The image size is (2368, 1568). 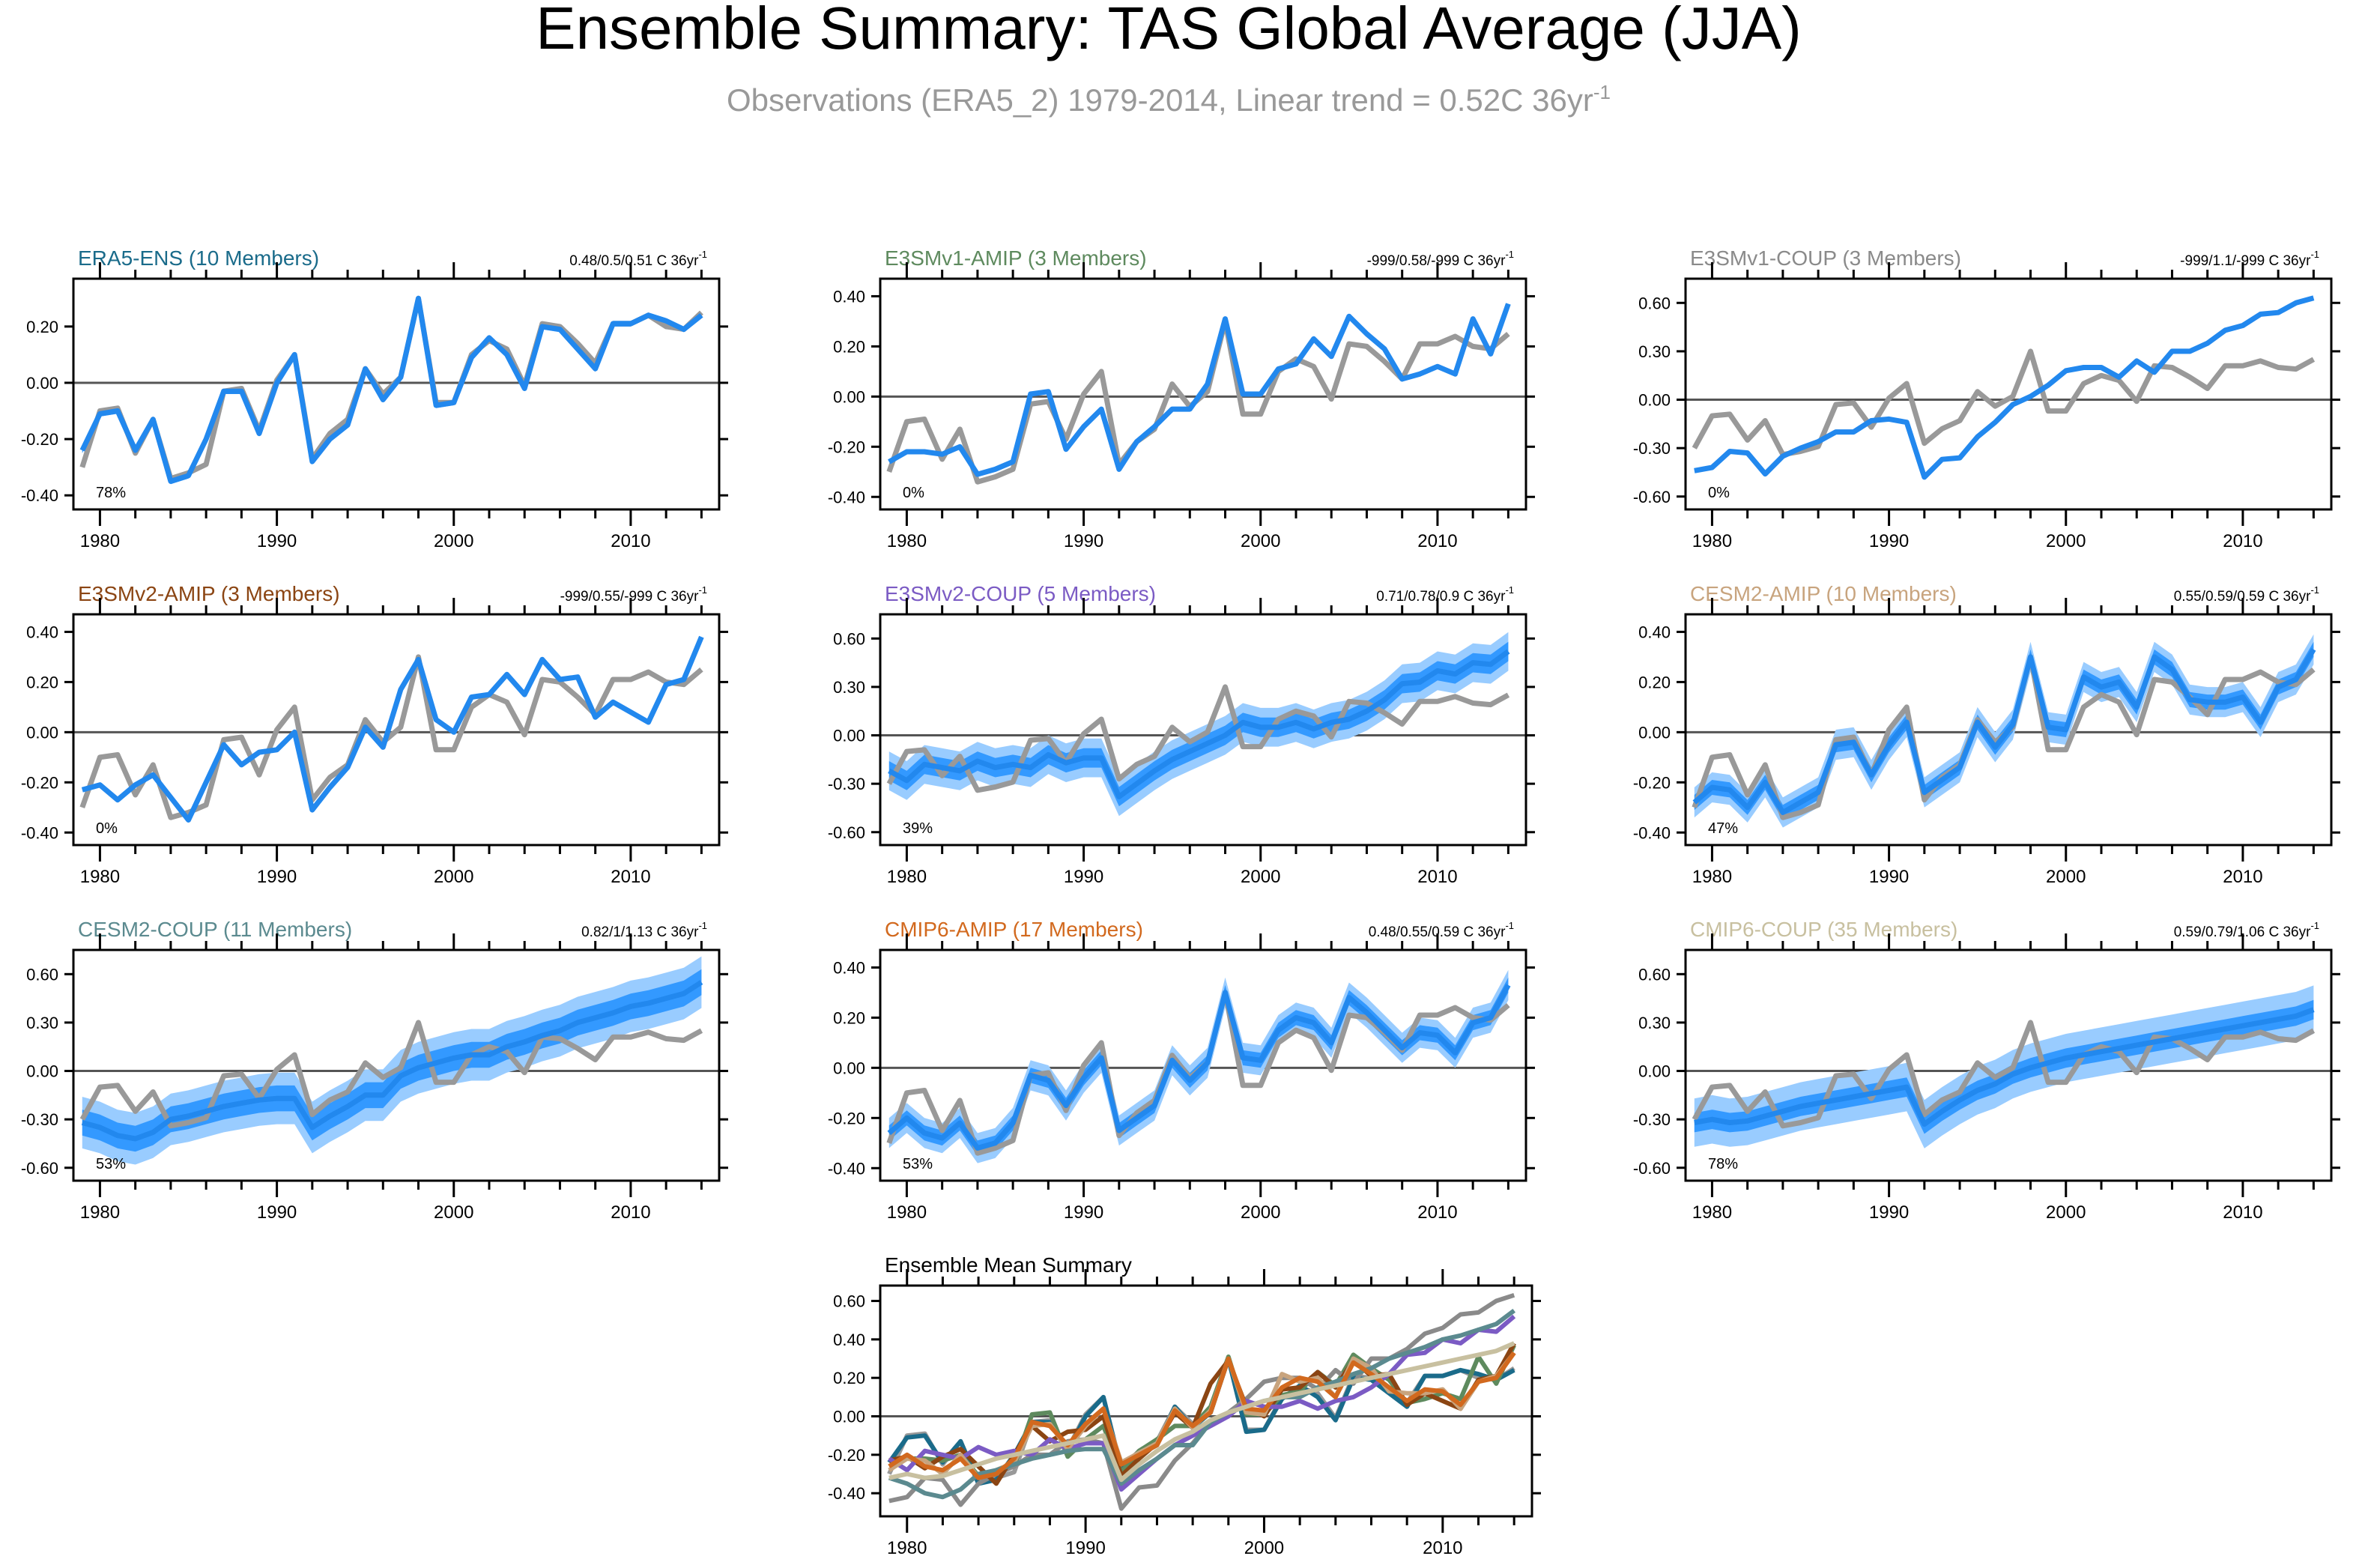 What do you see at coordinates (1008, 1265) in the screenshot?
I see `summary-title: Ensemble Mean Summary` at bounding box center [1008, 1265].